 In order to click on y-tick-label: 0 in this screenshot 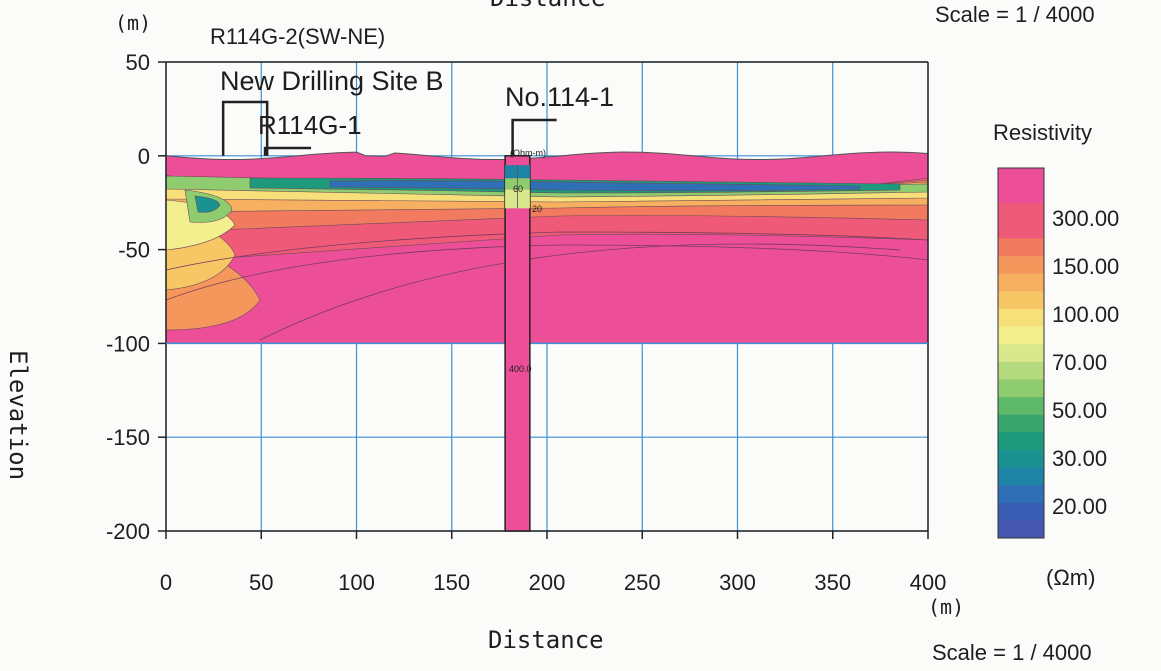, I will do `click(144, 156)`.